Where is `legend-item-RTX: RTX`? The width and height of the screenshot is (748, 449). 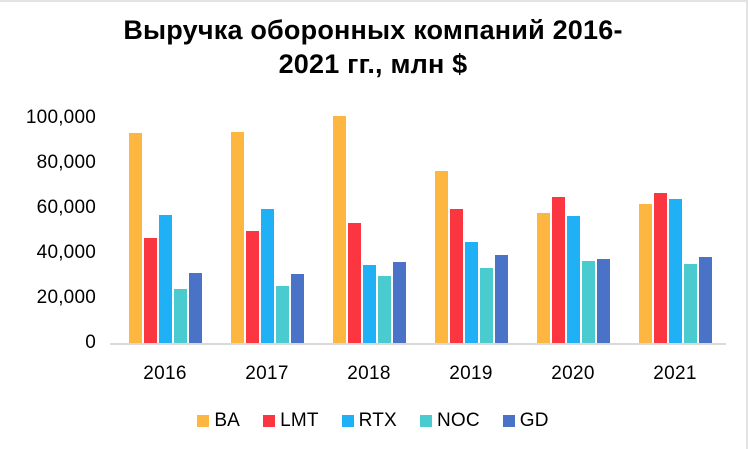
legend-item-RTX: RTX is located at coordinates (369, 421).